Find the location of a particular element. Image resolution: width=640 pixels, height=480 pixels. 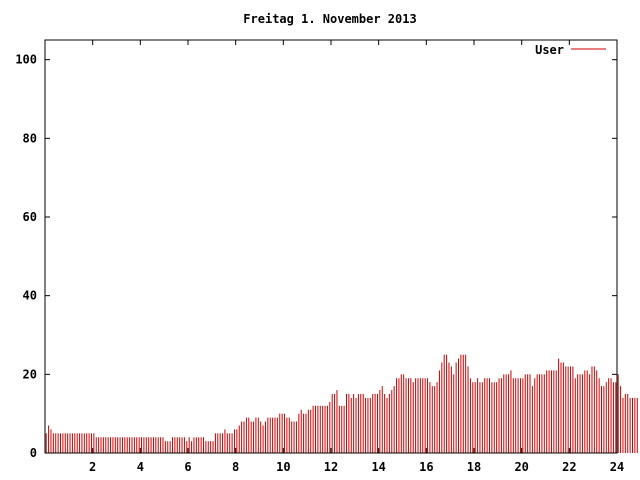

x-tick-label: 18 is located at coordinates (474, 467).